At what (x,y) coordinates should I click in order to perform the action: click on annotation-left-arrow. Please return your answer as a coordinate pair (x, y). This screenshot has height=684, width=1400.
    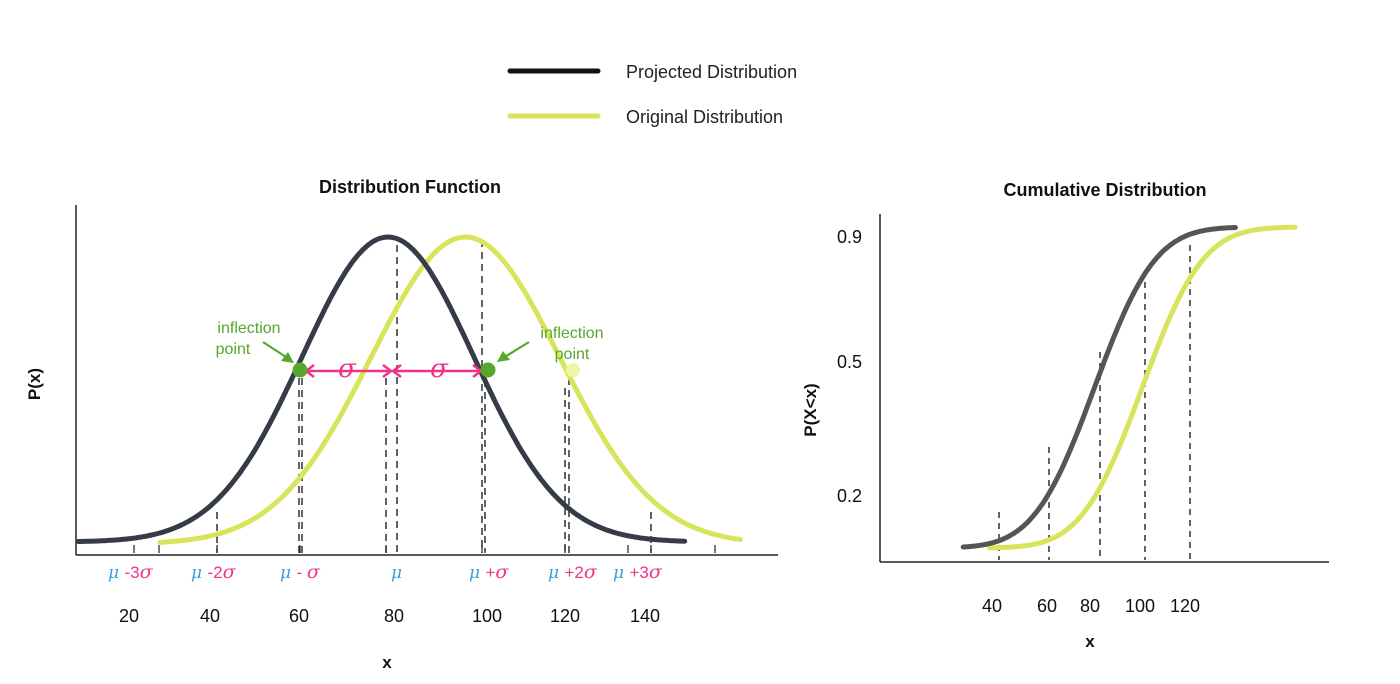
    Looking at the image, I should click on (276, 350).